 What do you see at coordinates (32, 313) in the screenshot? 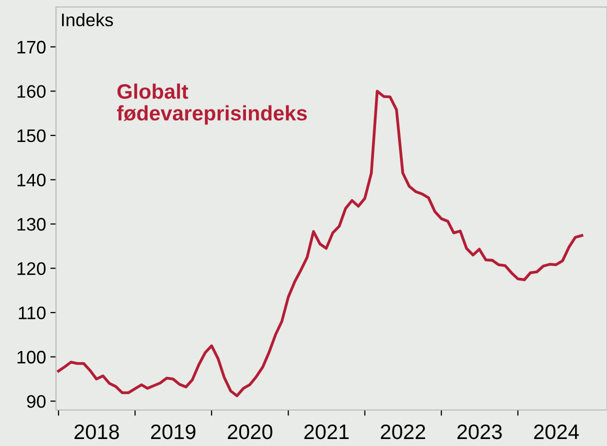
I see `y-tick-label: 110` at bounding box center [32, 313].